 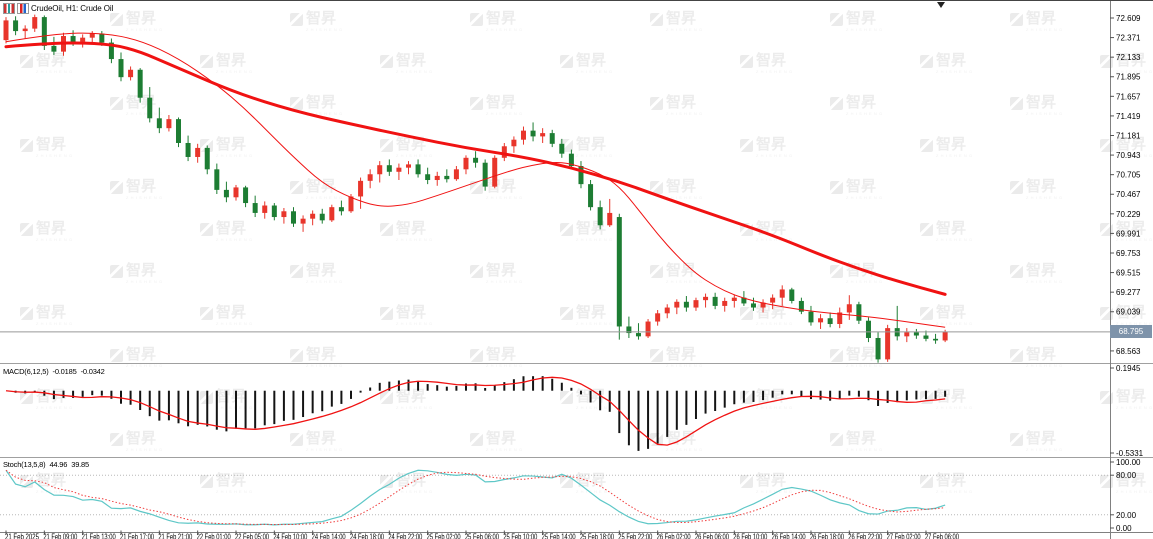 I want to click on svg-text: 69.753, so click(x=1128, y=253).